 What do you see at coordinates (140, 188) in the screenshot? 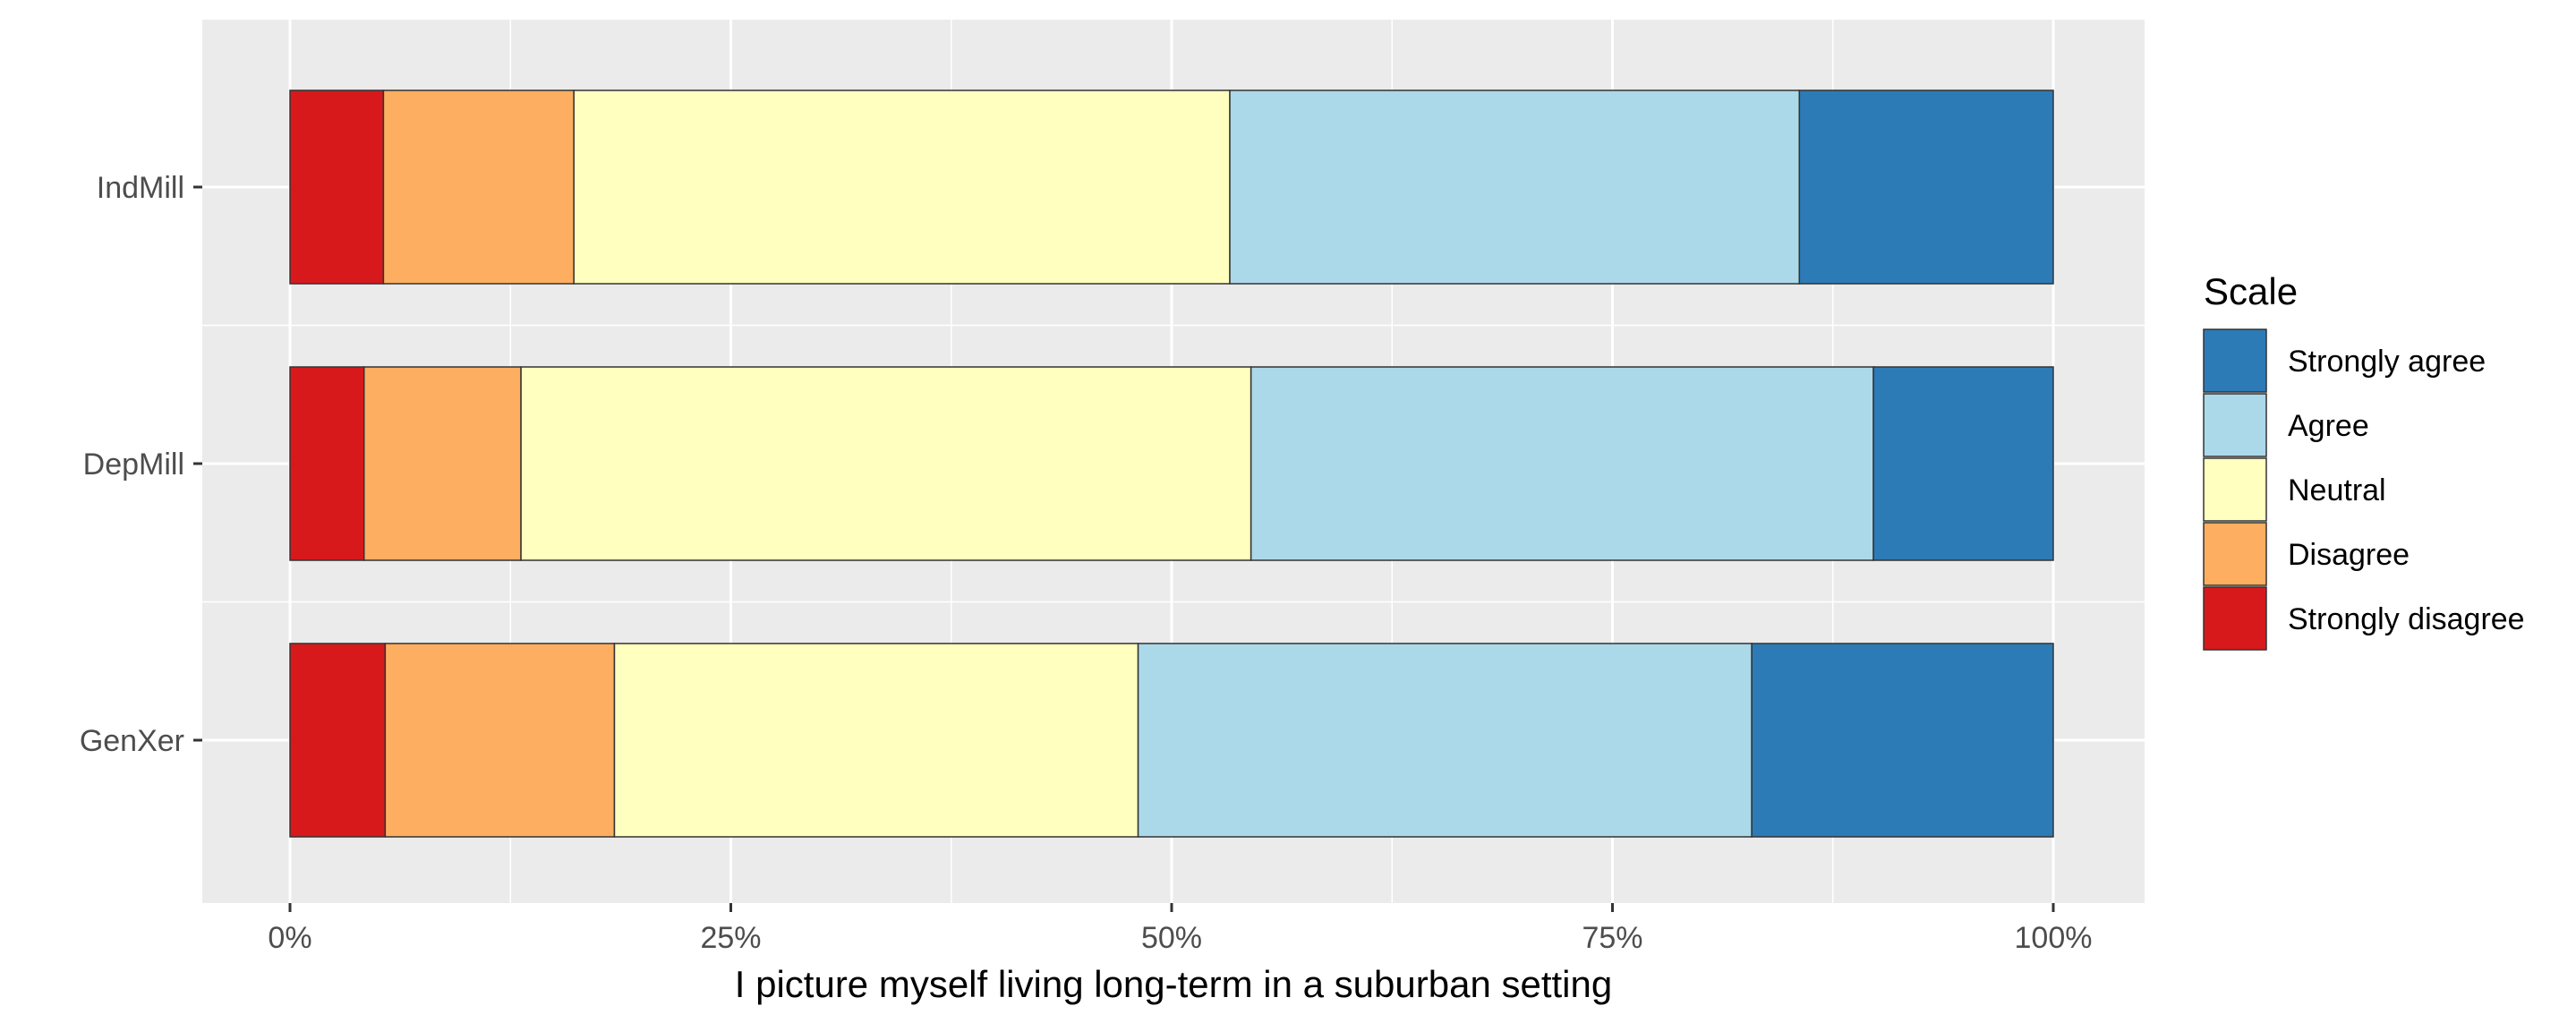
I see `y-tick-label: IndMill` at bounding box center [140, 188].